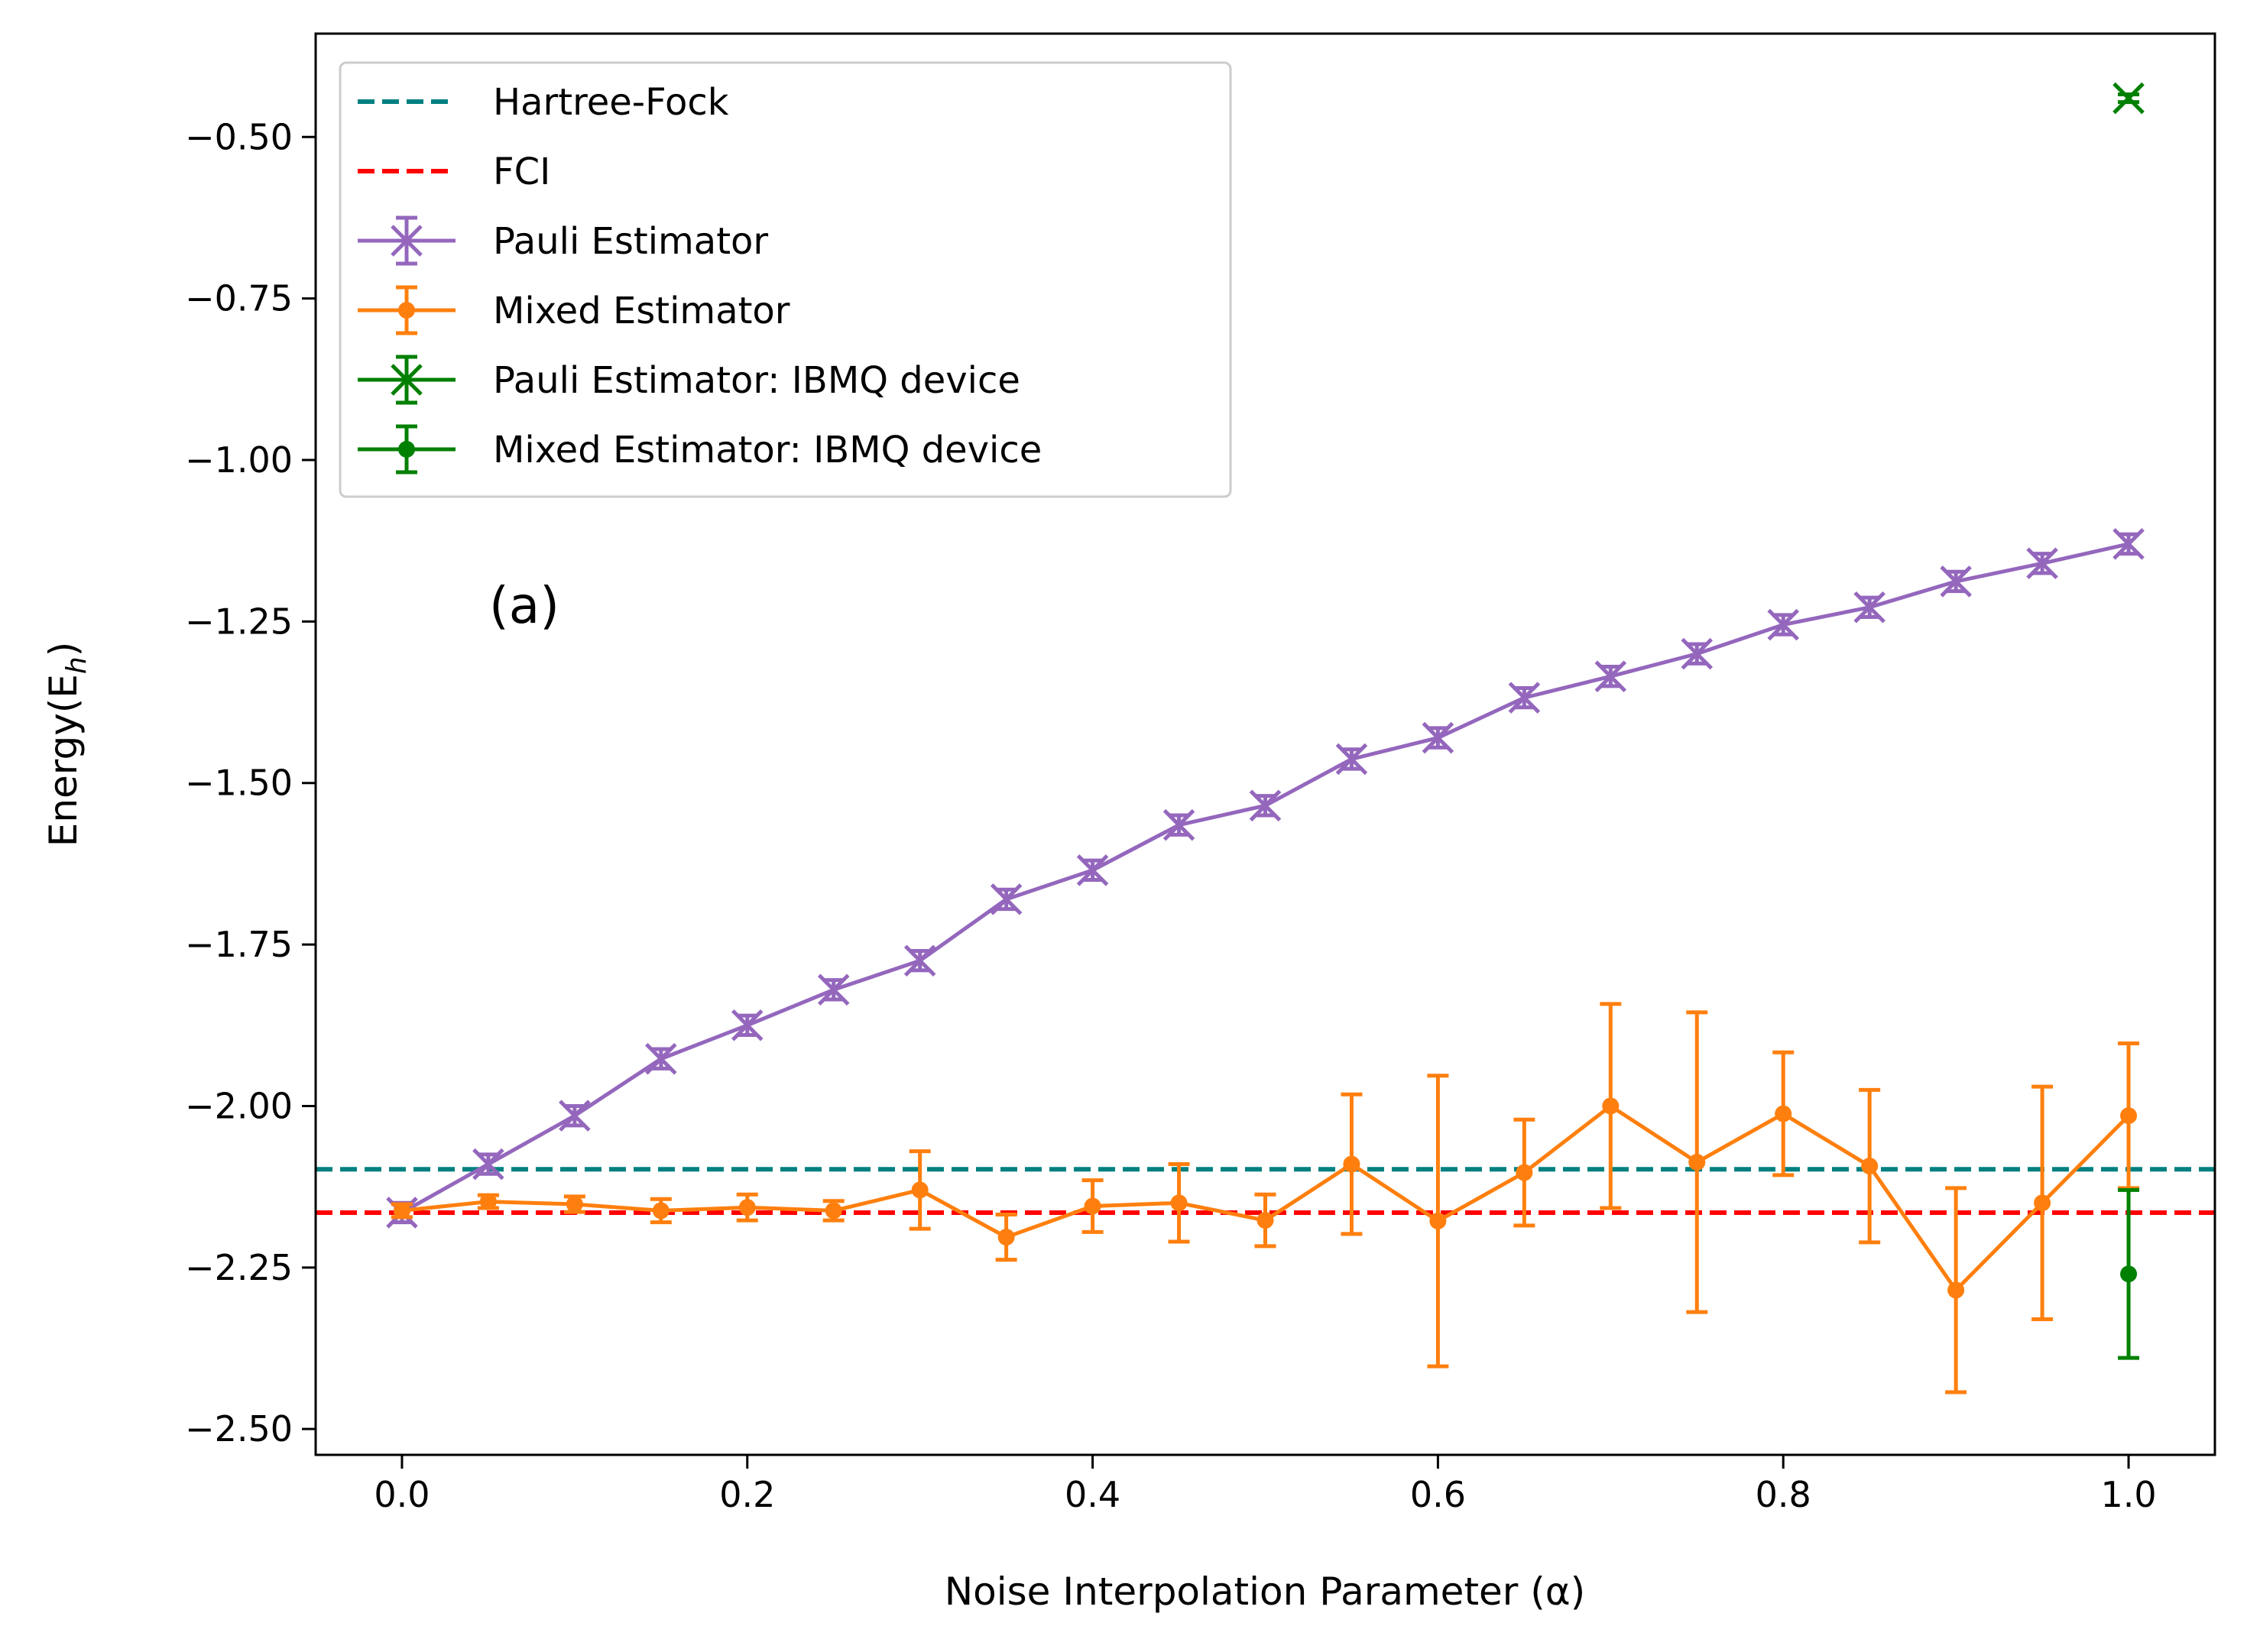 Image resolution: width=2247 pixels, height=1652 pixels. I want to click on legend-label-mixed-estimator: Mixed Estimator, so click(641, 311).